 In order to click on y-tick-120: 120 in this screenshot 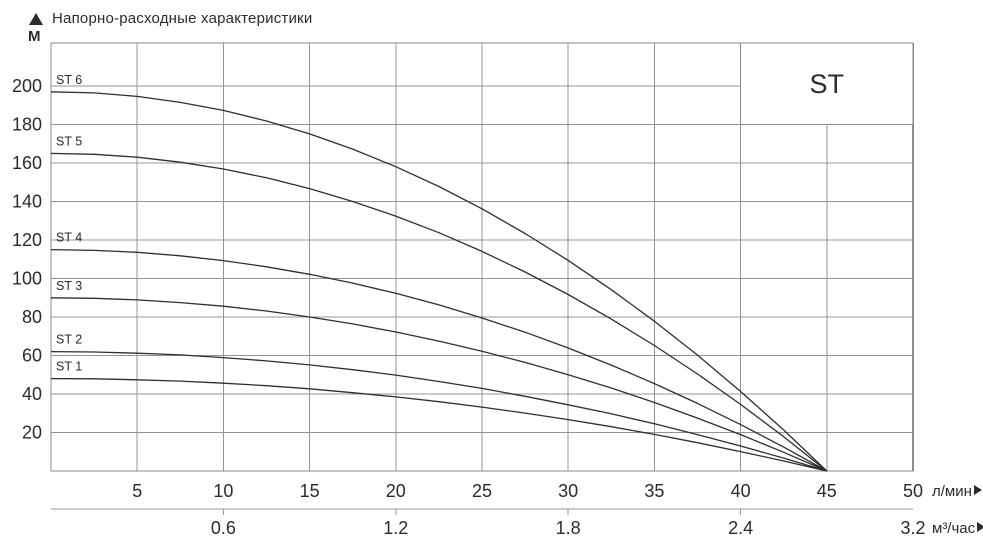, I will do `click(27, 240)`.